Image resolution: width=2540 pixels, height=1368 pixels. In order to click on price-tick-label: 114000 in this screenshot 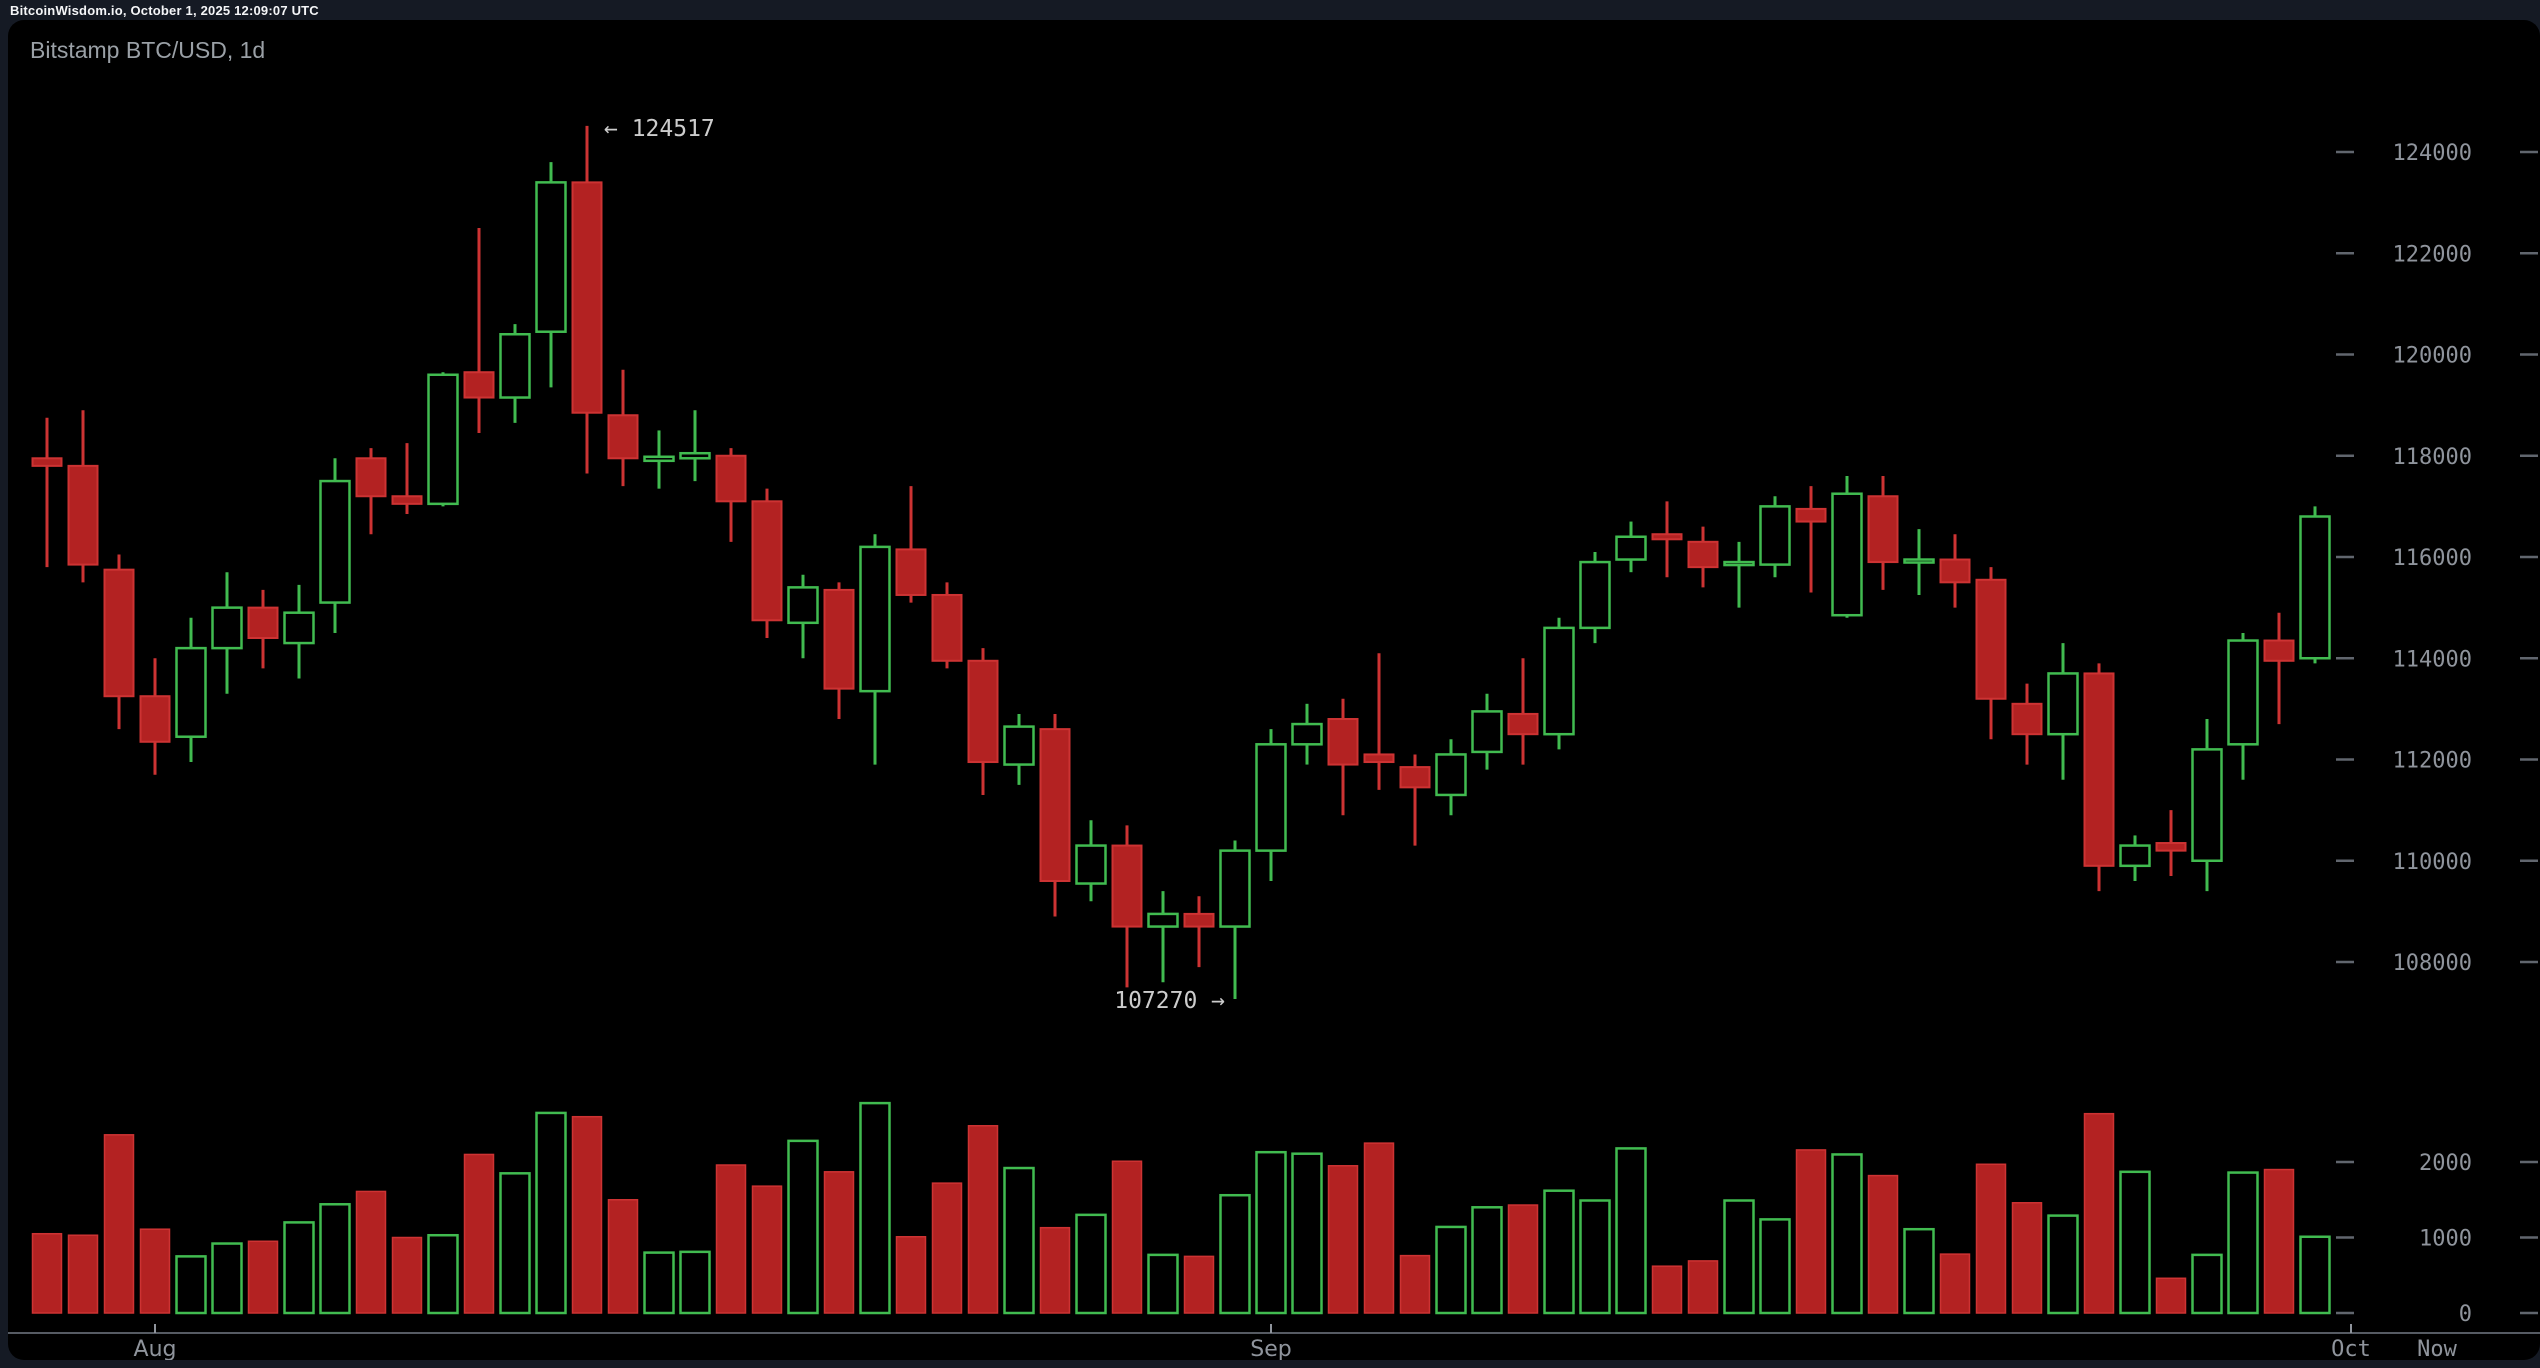, I will do `click(2432, 659)`.